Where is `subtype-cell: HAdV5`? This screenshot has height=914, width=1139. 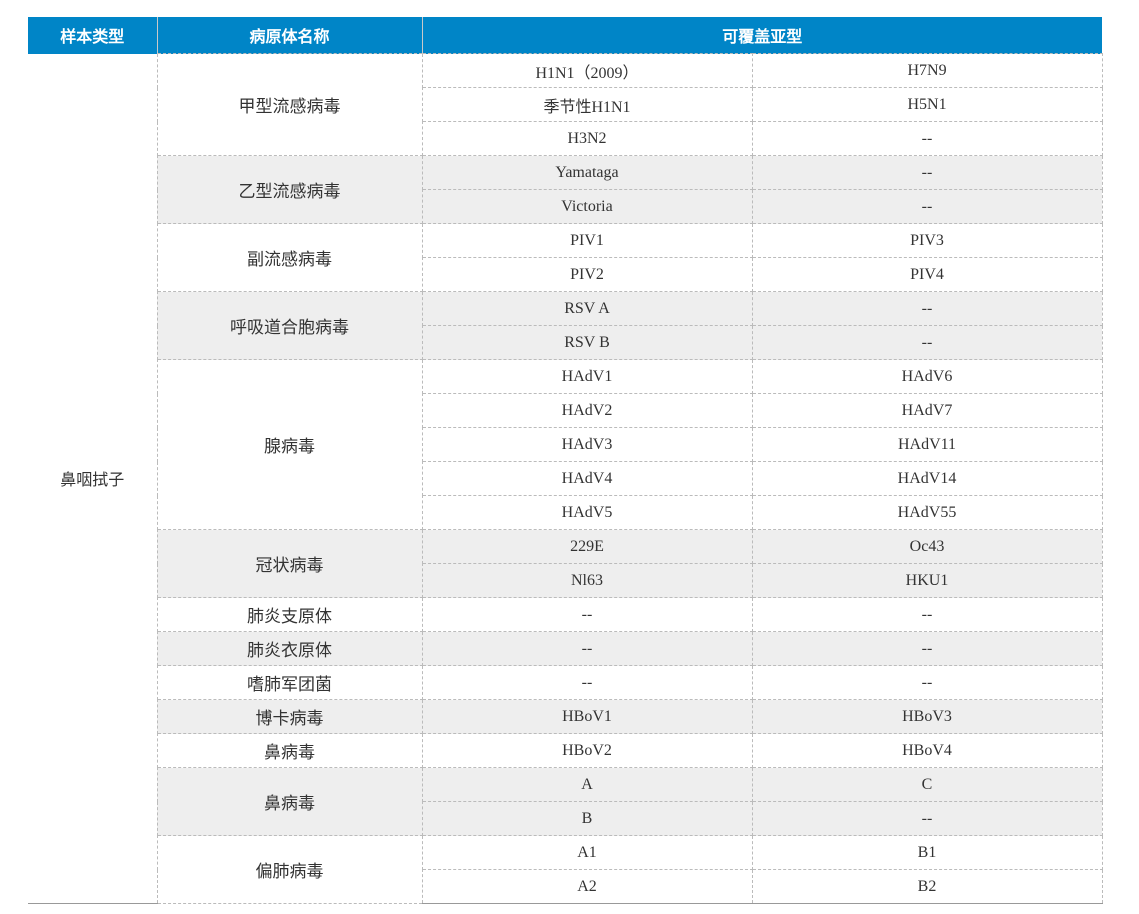 subtype-cell: HAdV5 is located at coordinates (587, 512).